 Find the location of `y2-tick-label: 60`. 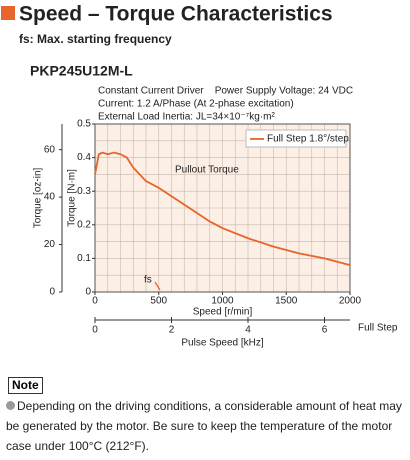

y2-tick-label: 60 is located at coordinates (50, 149).